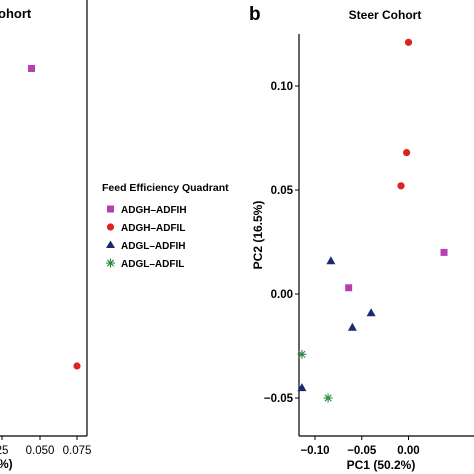  Describe the element at coordinates (31, 68) in the screenshot. I see `left-point-square` at that location.